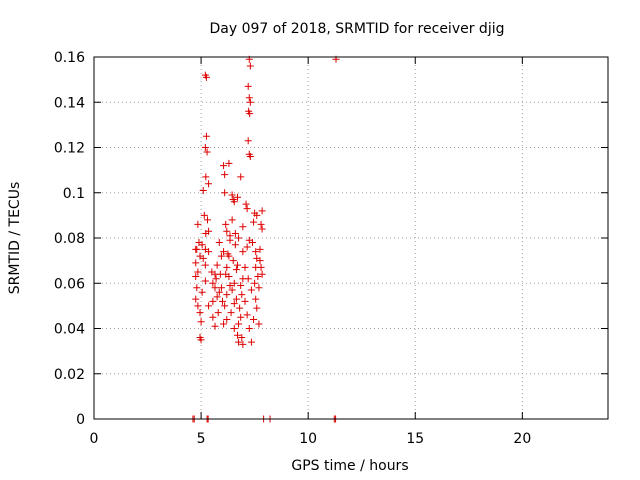 The height and width of the screenshot is (480, 640). What do you see at coordinates (74, 194) in the screenshot?
I see `y-tick-label: 0.1` at bounding box center [74, 194].